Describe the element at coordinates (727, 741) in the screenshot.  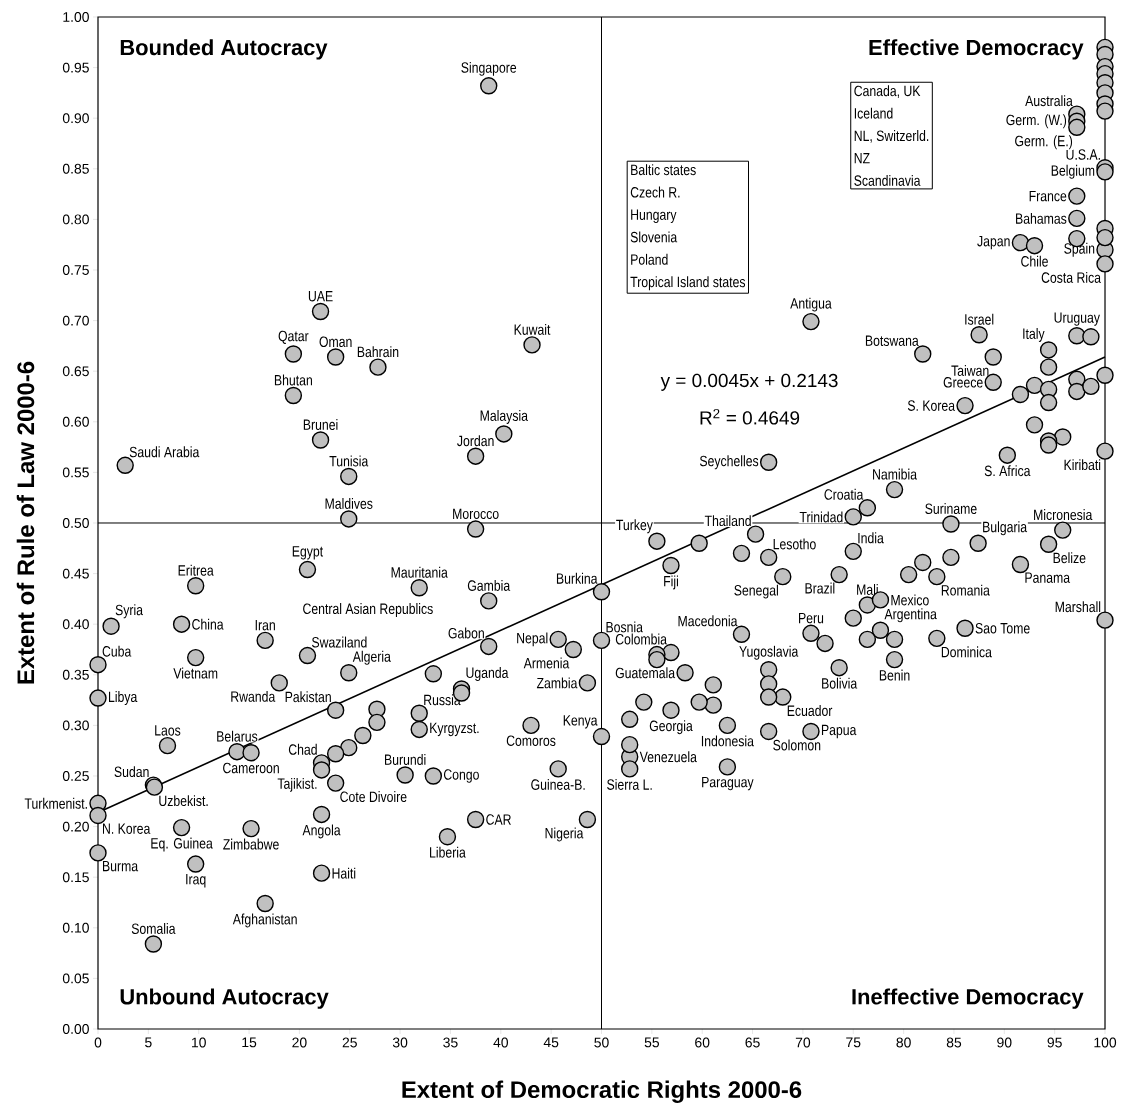
I see `annotation: Indonesia` at that location.